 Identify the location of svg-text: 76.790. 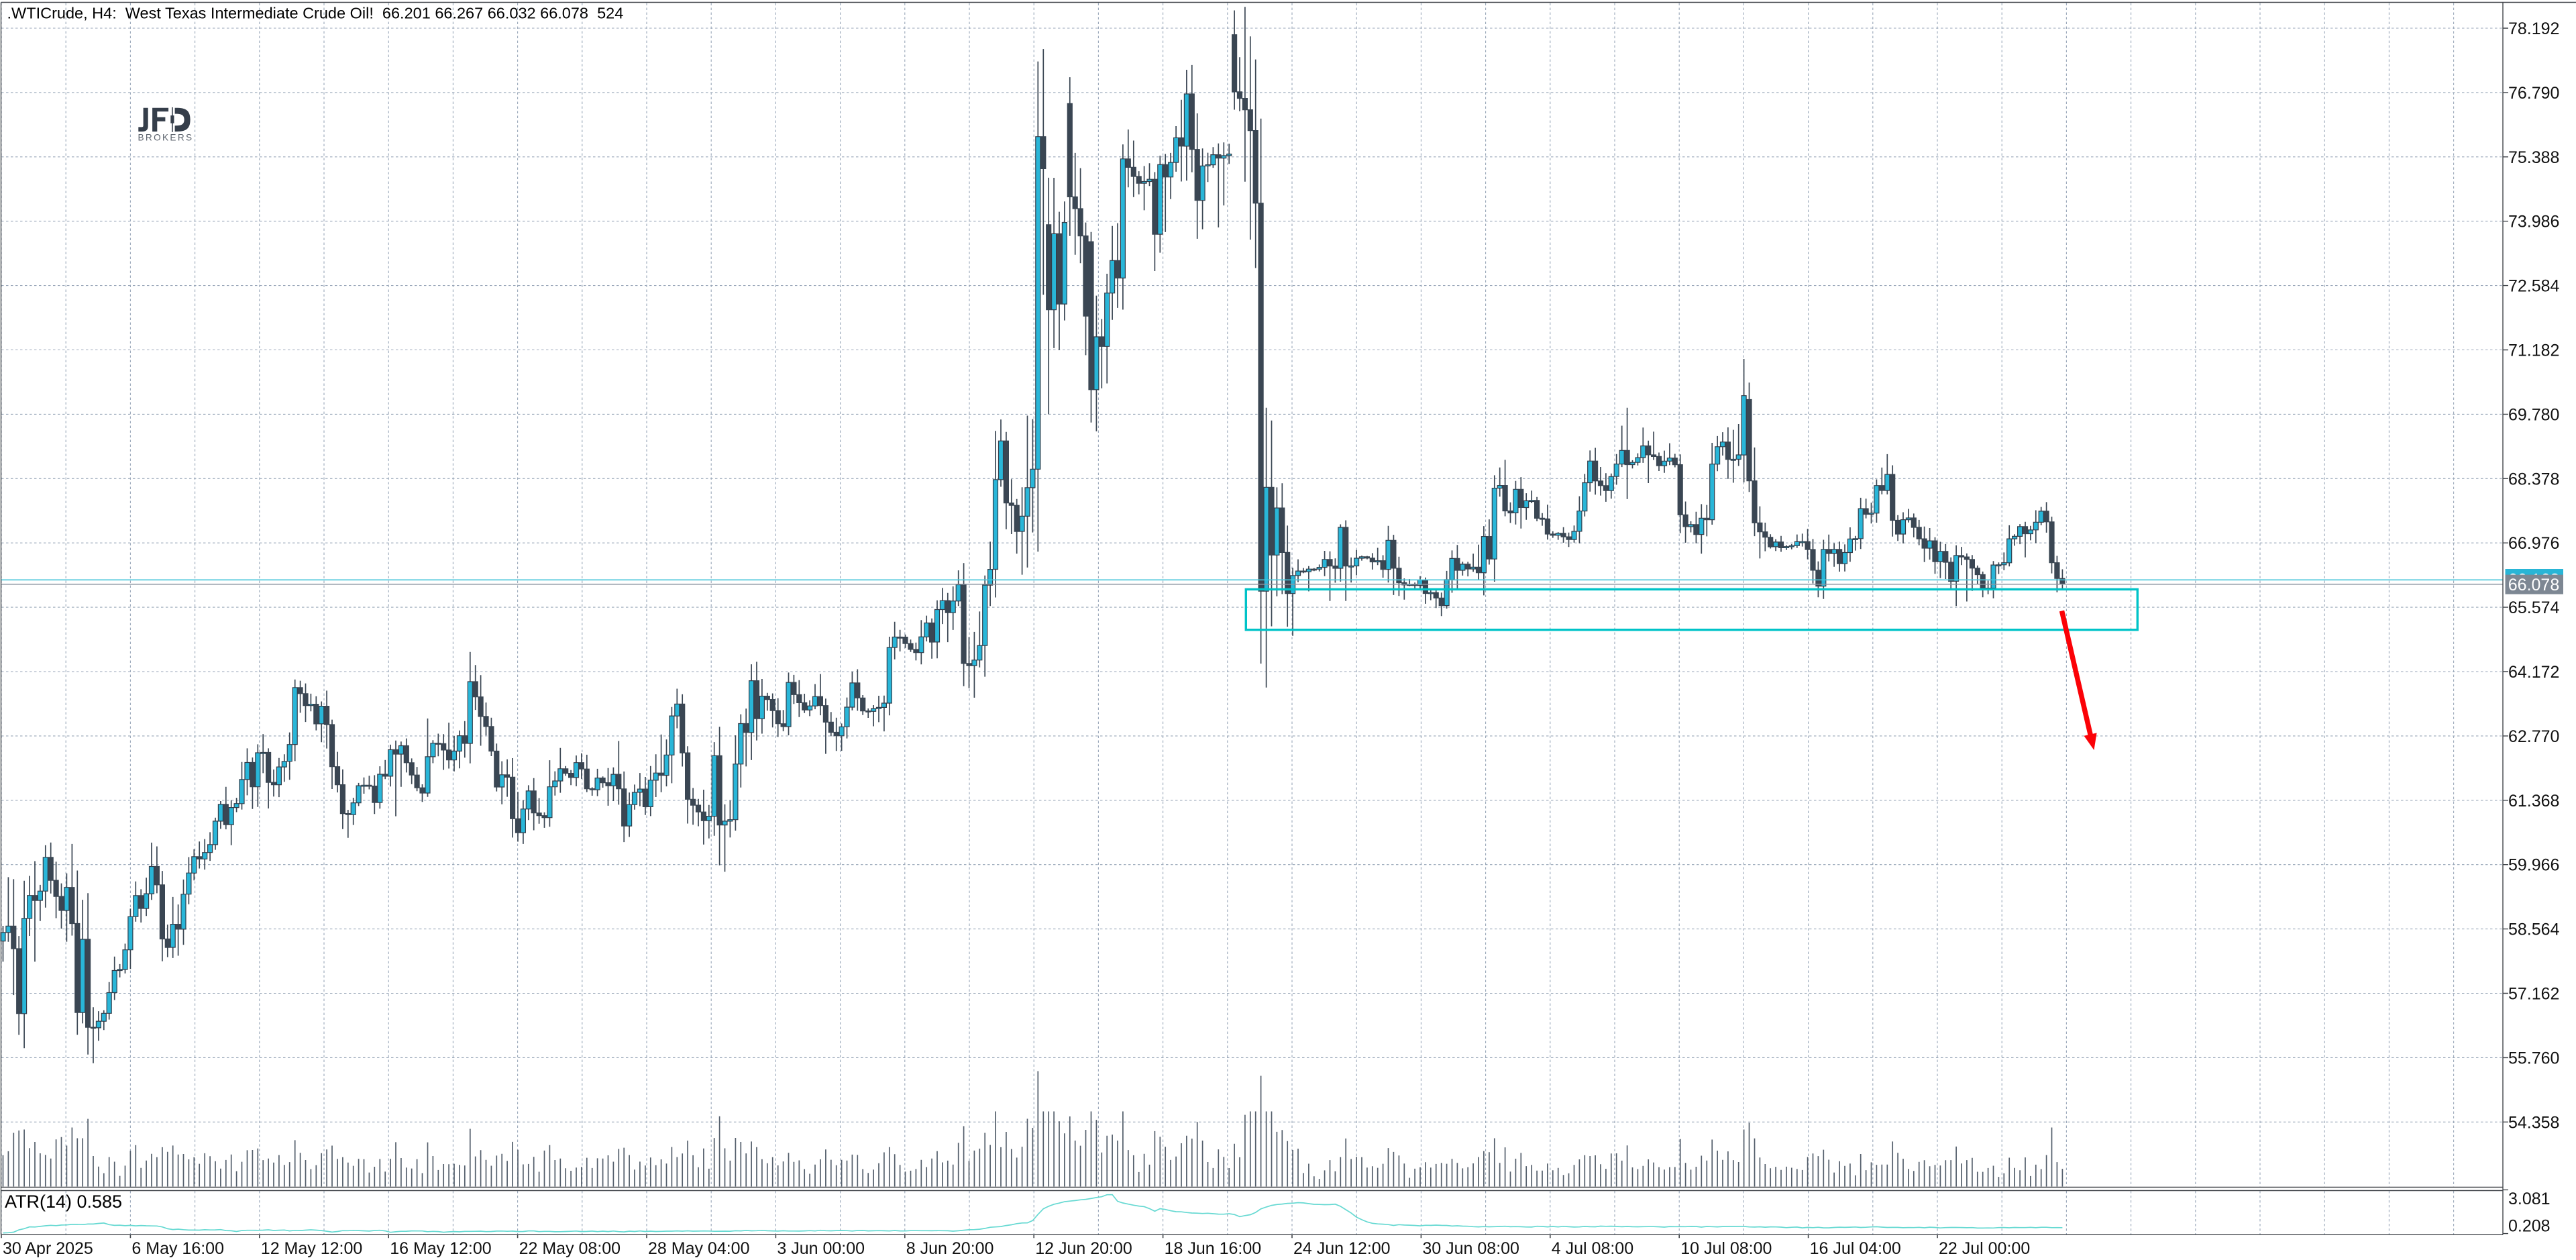
(2533, 93).